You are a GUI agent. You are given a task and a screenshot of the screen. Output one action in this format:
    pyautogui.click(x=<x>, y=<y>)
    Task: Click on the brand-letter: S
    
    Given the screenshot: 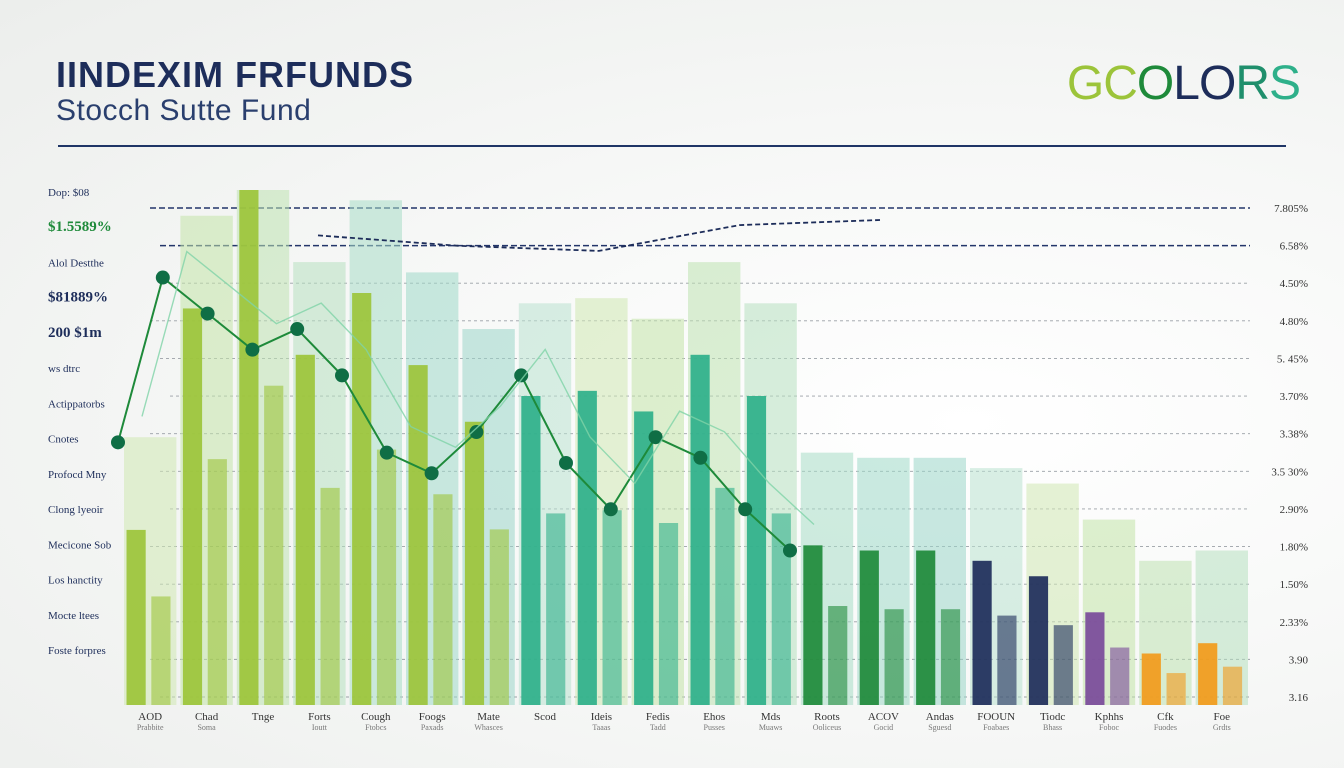 What is the action you would take?
    pyautogui.click(x=1284, y=83)
    